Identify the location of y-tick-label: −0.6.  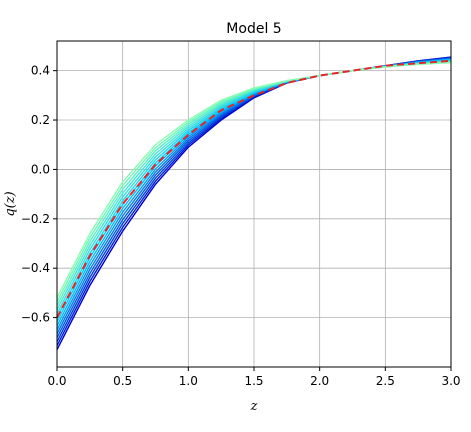
(35, 318).